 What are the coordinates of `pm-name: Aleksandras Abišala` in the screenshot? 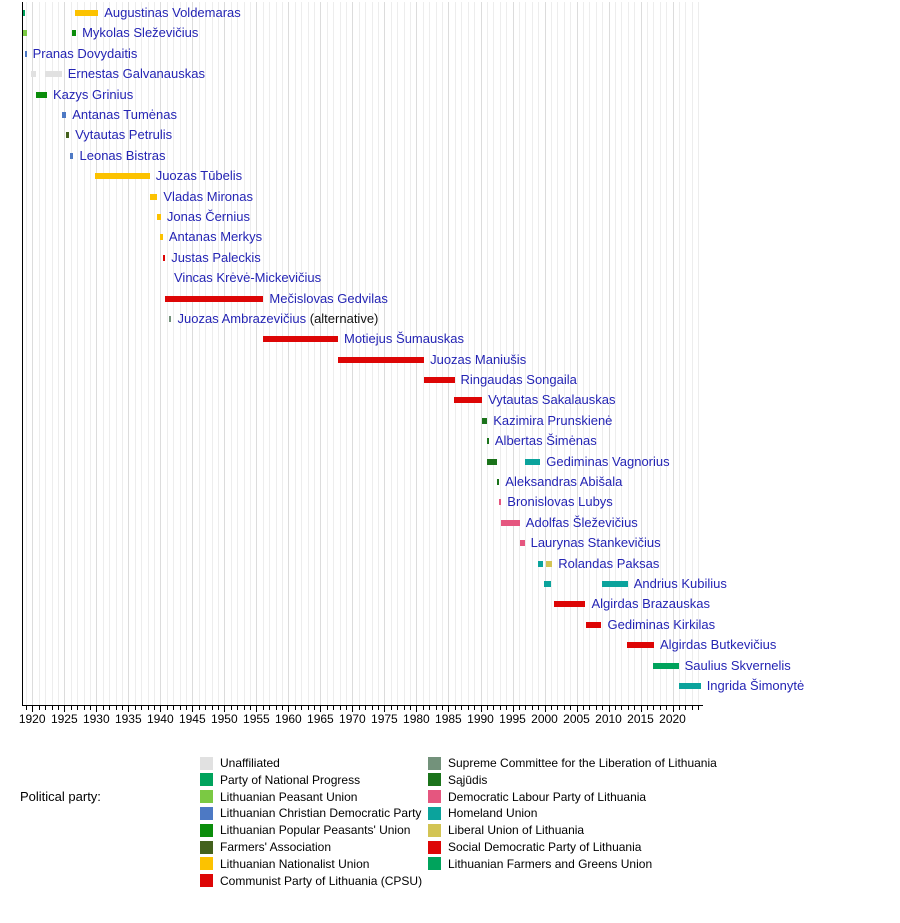 It's located at (564, 481).